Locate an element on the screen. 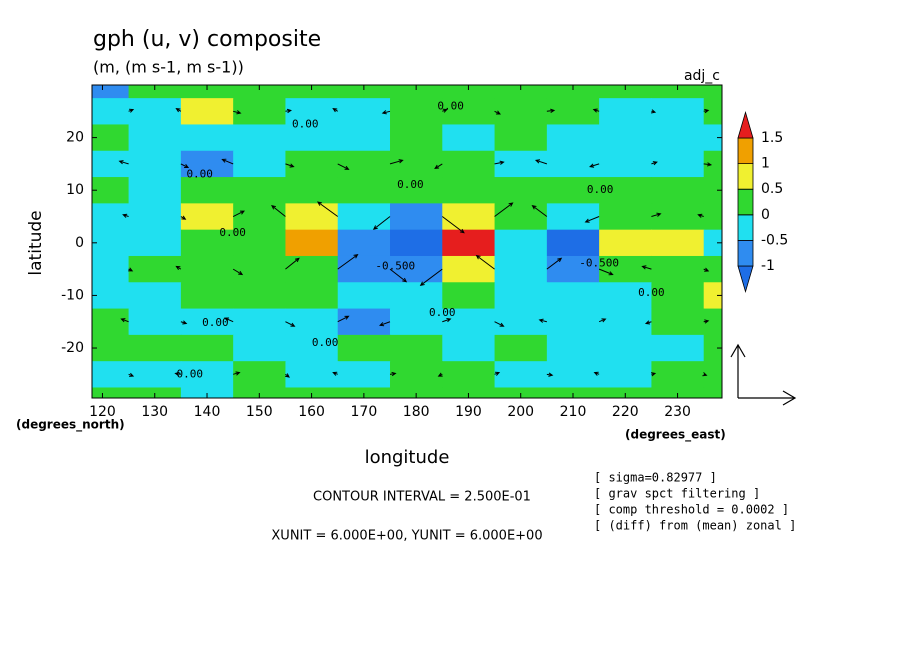 This screenshot has height=654, width=904. reference-arrow-y is located at coordinates (738, 370).